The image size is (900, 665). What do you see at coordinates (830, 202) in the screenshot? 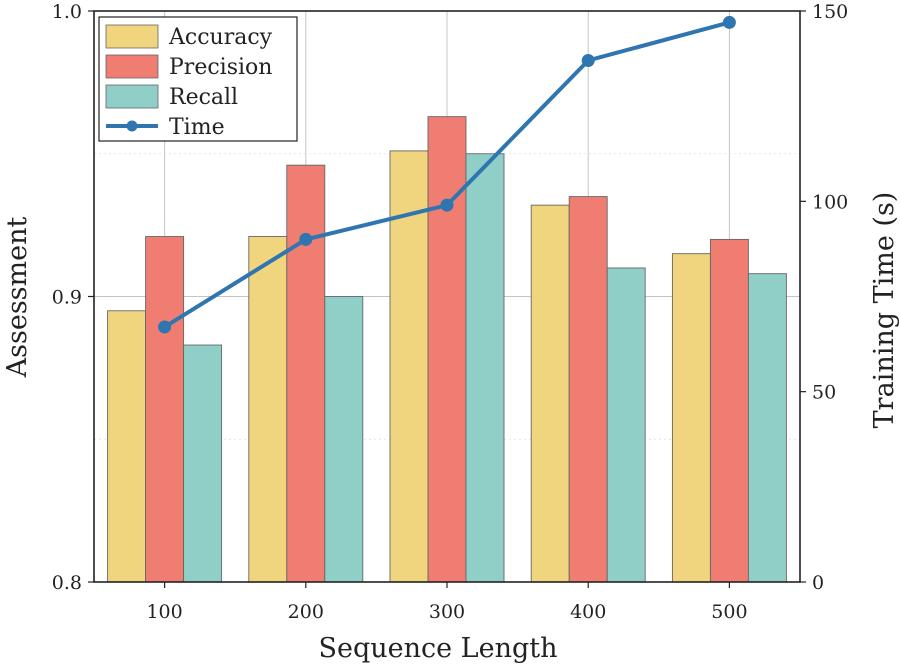
I see `y2-tick-label-100: 100` at bounding box center [830, 202].